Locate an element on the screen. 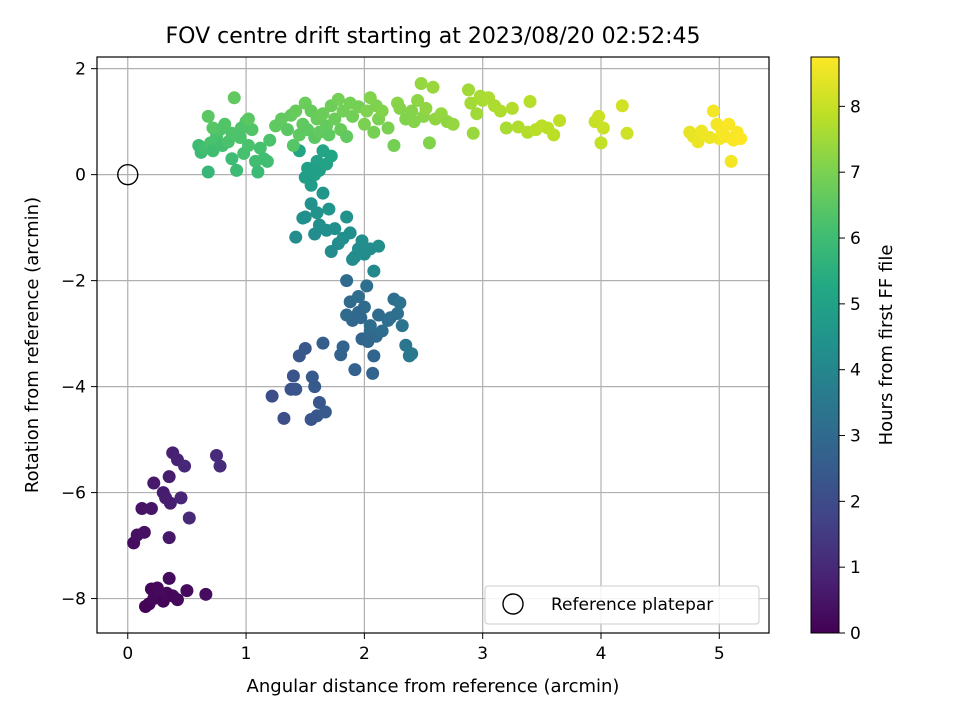 This screenshot has height=720, width=960. y-tick-label: 0 is located at coordinates (80, 176).